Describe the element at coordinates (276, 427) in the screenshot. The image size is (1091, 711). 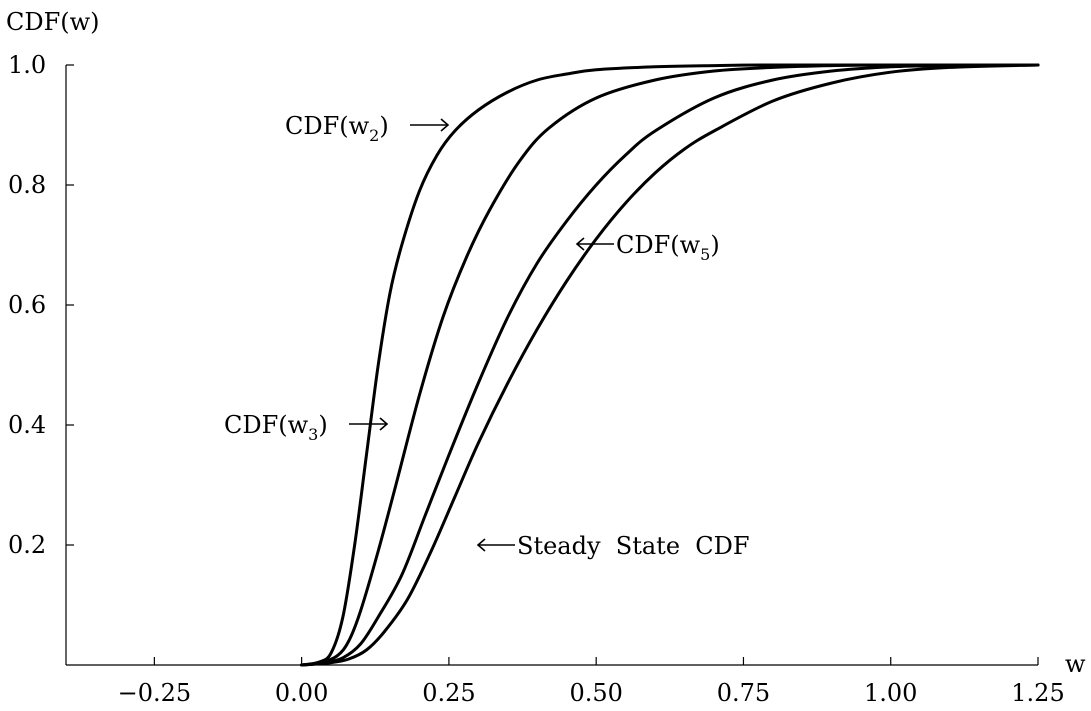
I see `svg-text: CDF(w3)` at that location.